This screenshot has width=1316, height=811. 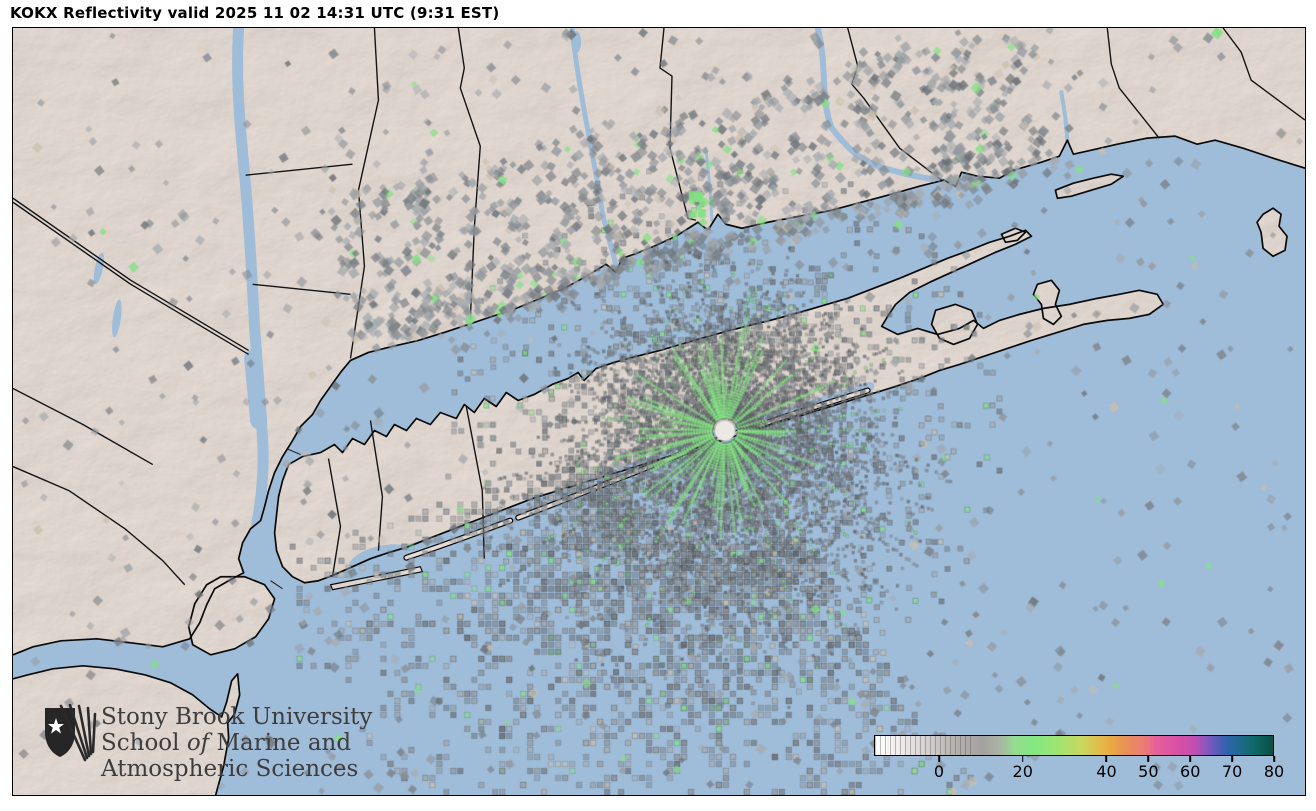 I want to click on colorbar-tick-label: 80, so click(x=1274, y=771).